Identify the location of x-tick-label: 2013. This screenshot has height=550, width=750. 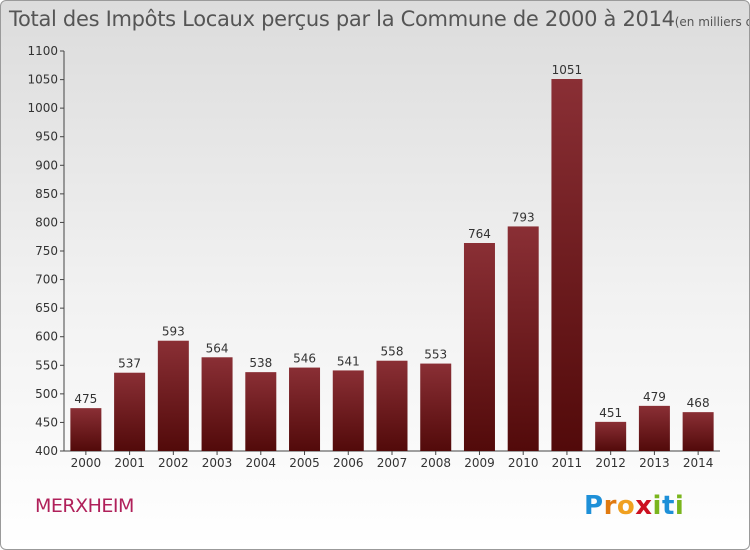
(654, 463).